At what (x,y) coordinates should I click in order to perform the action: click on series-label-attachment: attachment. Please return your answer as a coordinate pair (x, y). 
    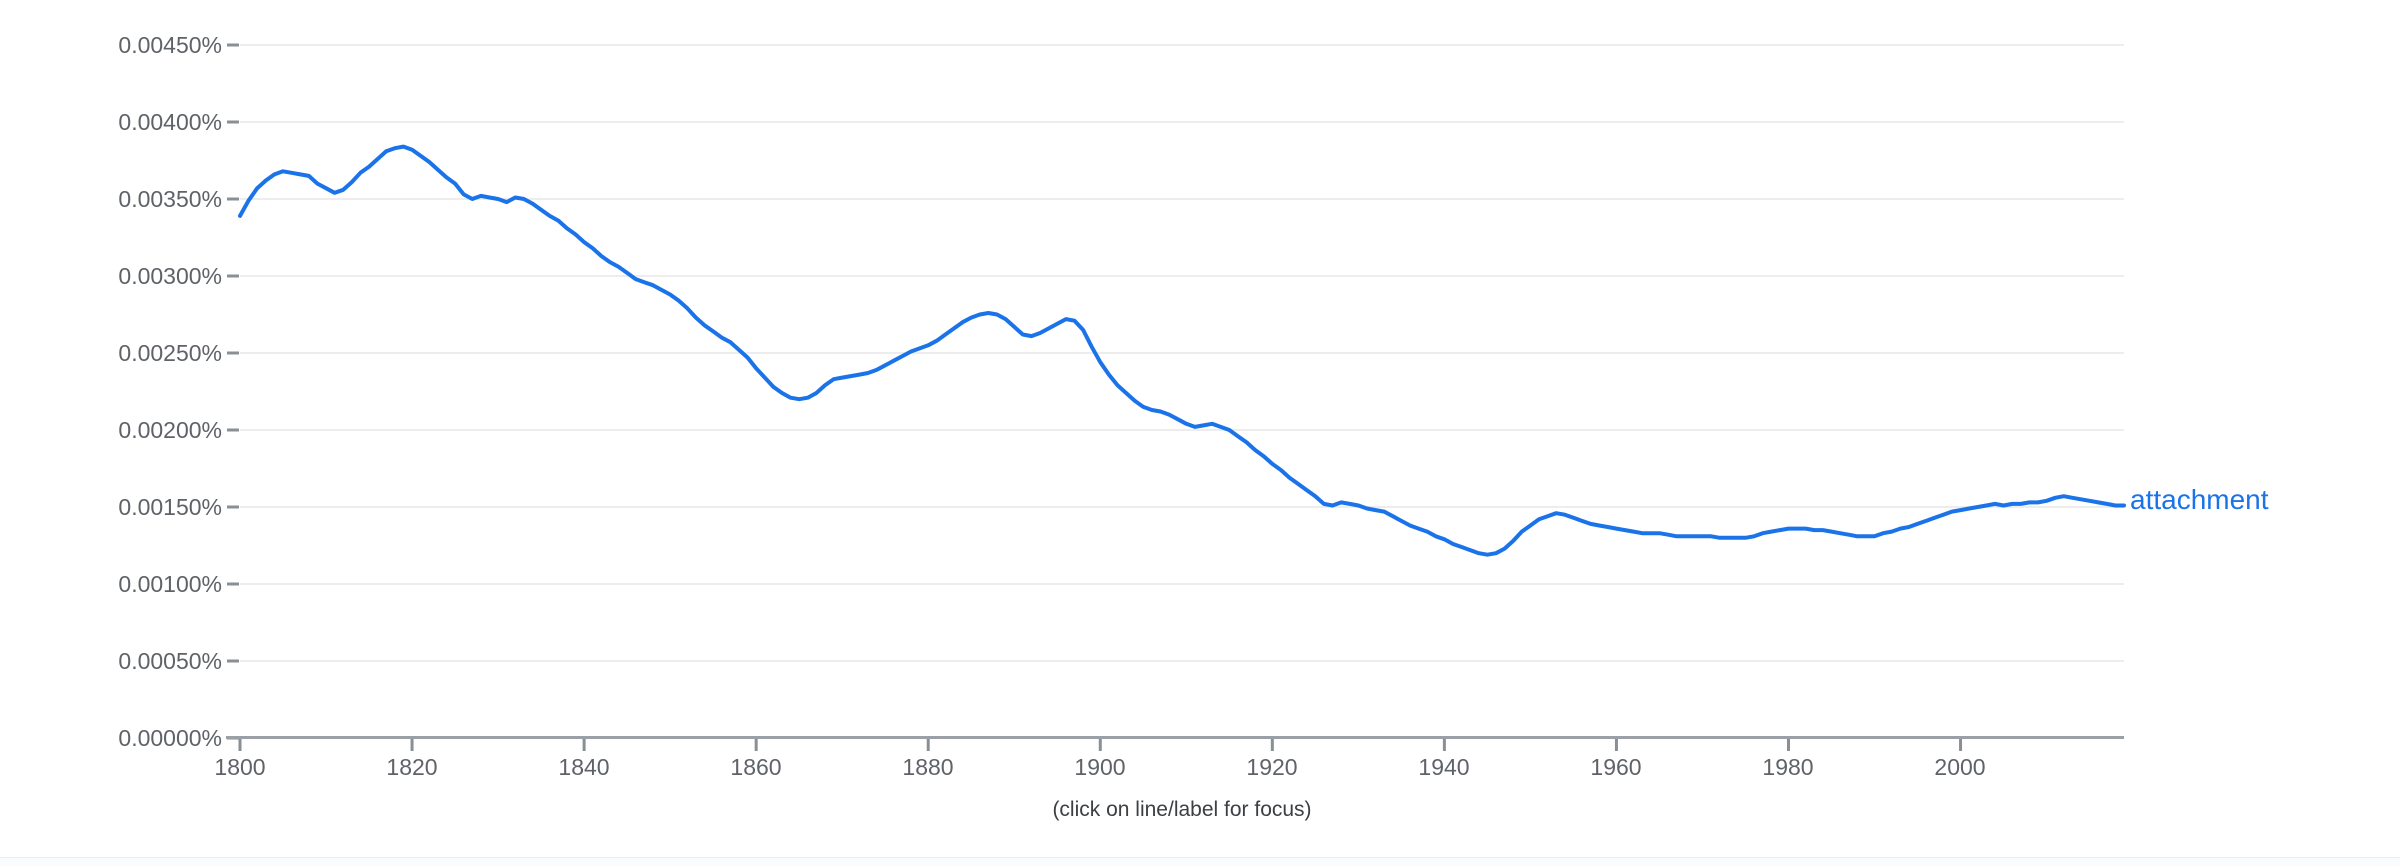
    Looking at the image, I should click on (2199, 499).